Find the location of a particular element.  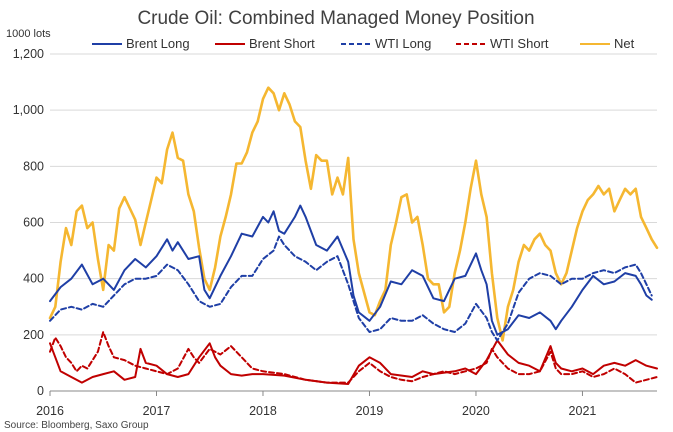

x-tick-label: 2019 is located at coordinates (370, 411).